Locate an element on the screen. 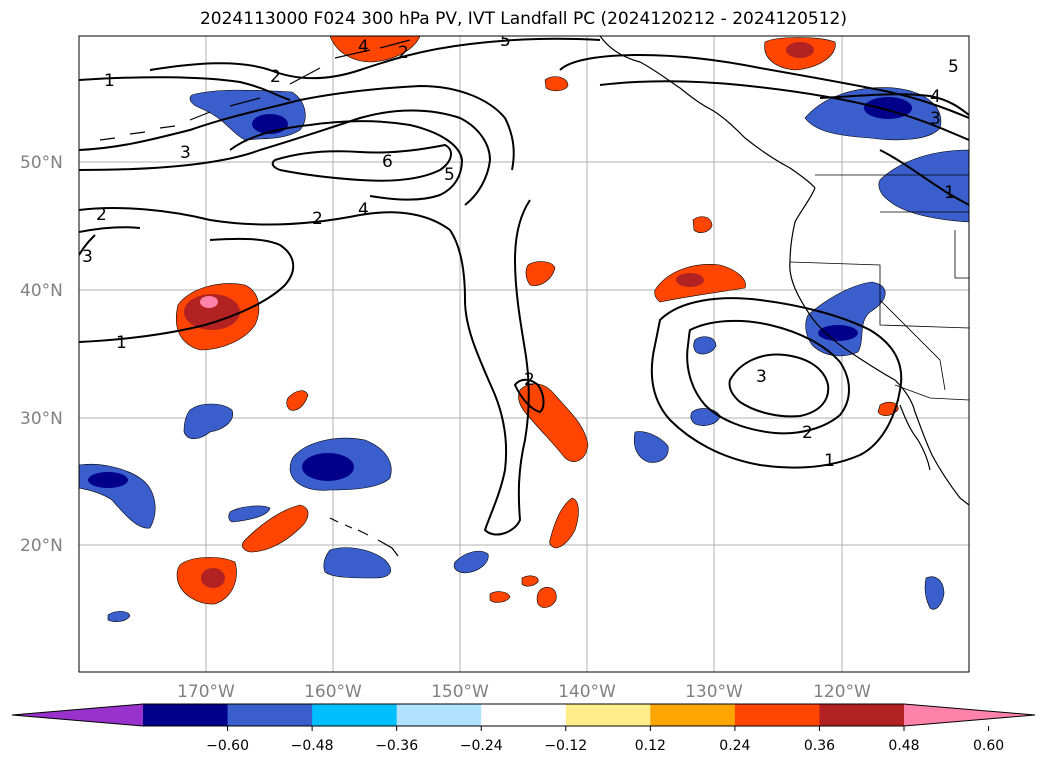  political-borders is located at coordinates (879, 287).